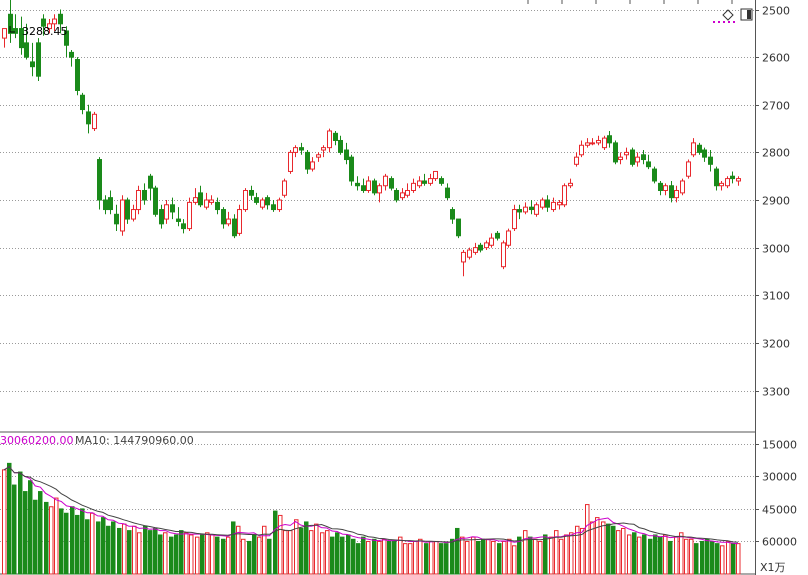  What do you see at coordinates (728, 15) in the screenshot?
I see `diamond-icon` at bounding box center [728, 15].